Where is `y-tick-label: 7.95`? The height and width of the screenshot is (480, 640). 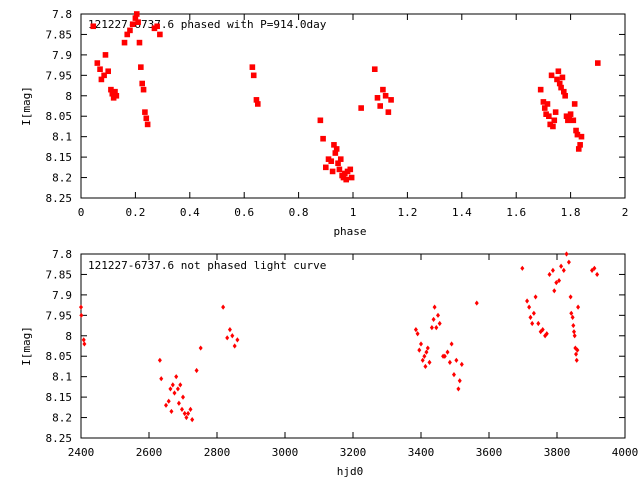
y-tick-label: 7.95 is located at coordinates (59, 315).